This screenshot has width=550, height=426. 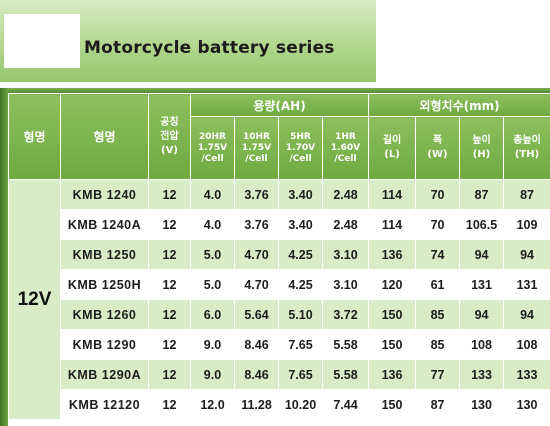 I want to click on page-title: Motorcycle battery series, so click(x=209, y=48).